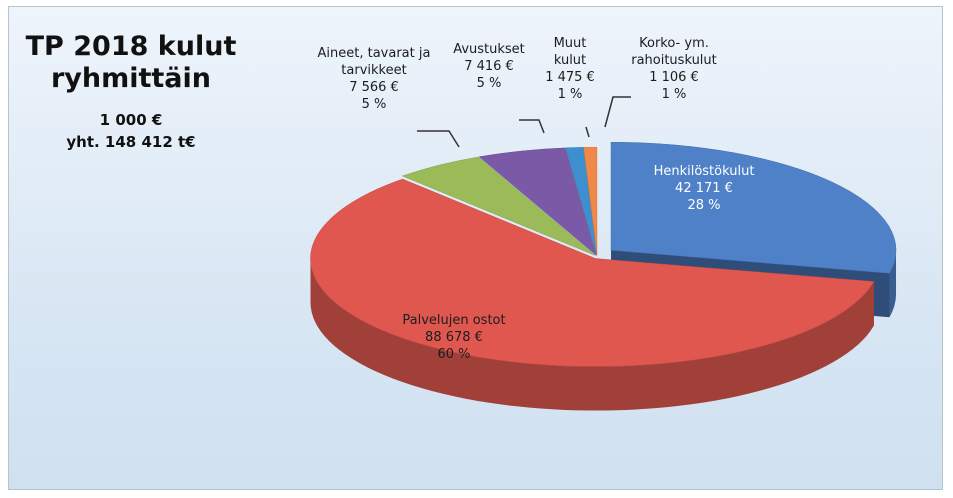  What do you see at coordinates (704, 171) in the screenshot?
I see `category-label: Henkilöstökulut` at bounding box center [704, 171].